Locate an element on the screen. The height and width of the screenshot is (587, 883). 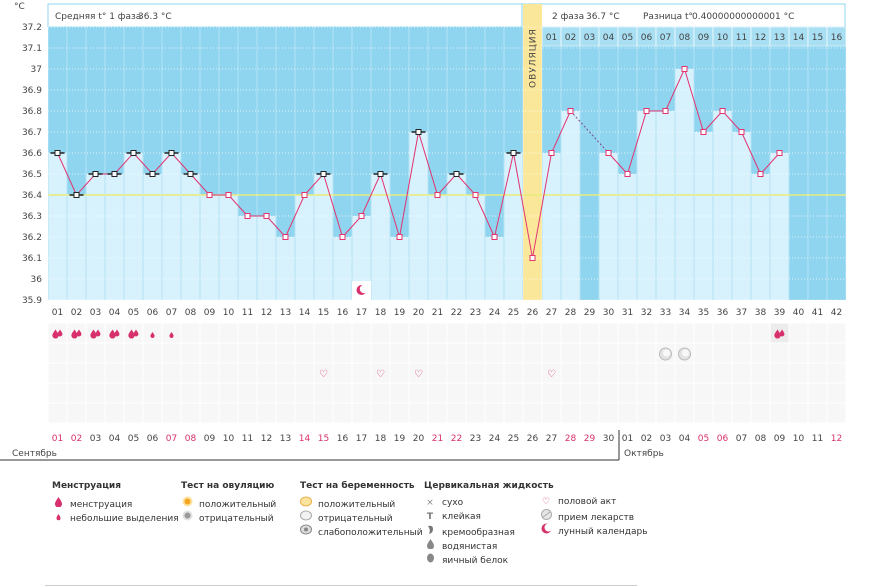
calendar-date-label: 04 is located at coordinates (115, 439).